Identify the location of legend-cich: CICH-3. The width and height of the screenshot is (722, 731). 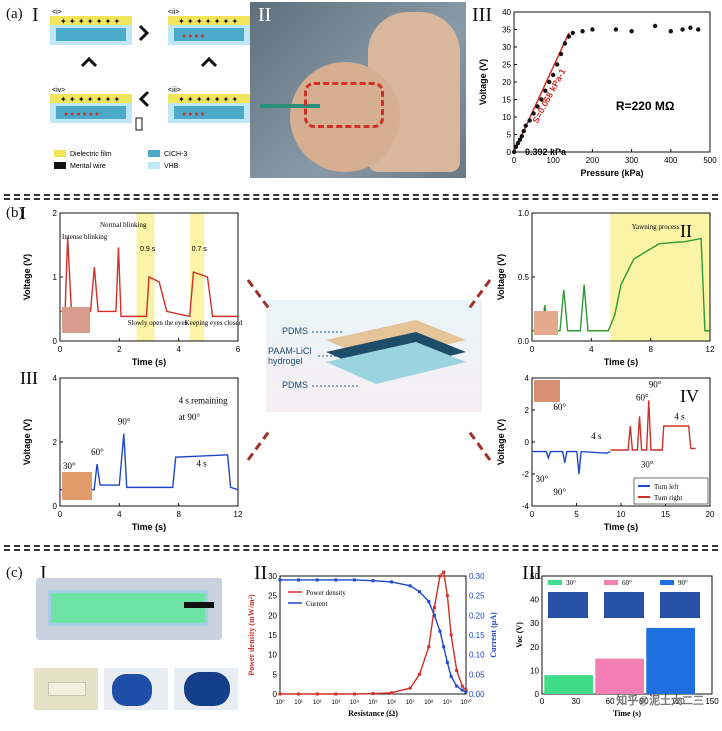
(175, 154).